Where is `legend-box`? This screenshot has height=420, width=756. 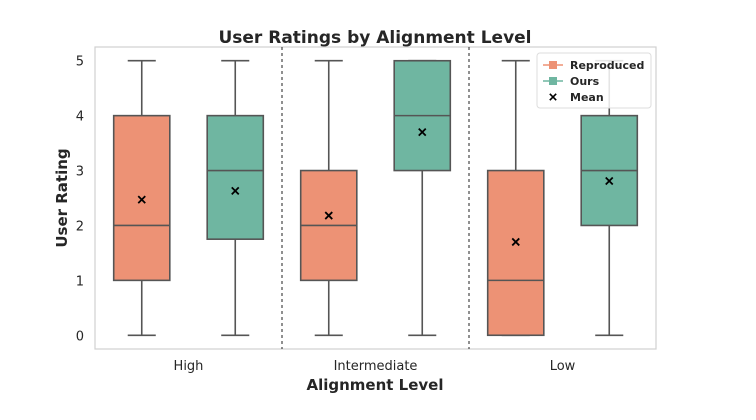
legend-box is located at coordinates (594, 80).